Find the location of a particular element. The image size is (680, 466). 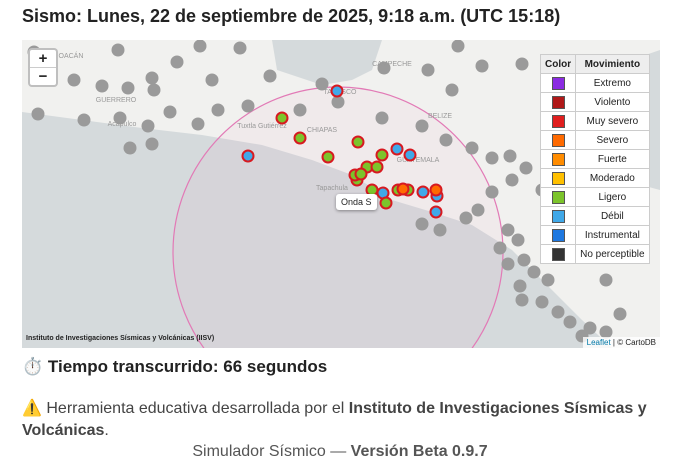

legend-label: Muy severo is located at coordinates (612, 121).